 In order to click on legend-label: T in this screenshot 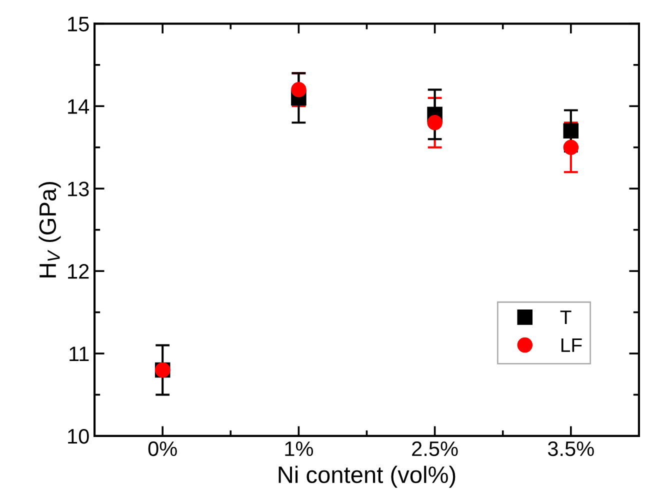, I will do `click(566, 317)`.